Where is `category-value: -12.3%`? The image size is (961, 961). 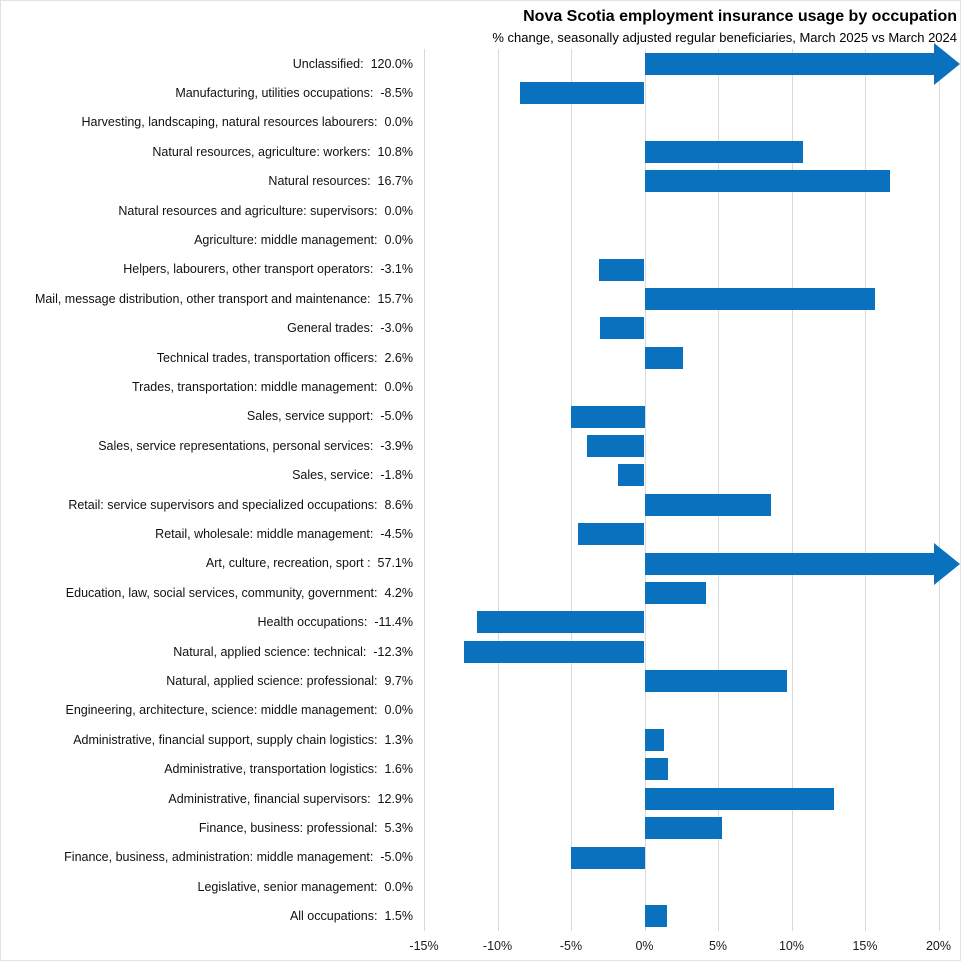
category-value: -12.3% is located at coordinates (393, 651).